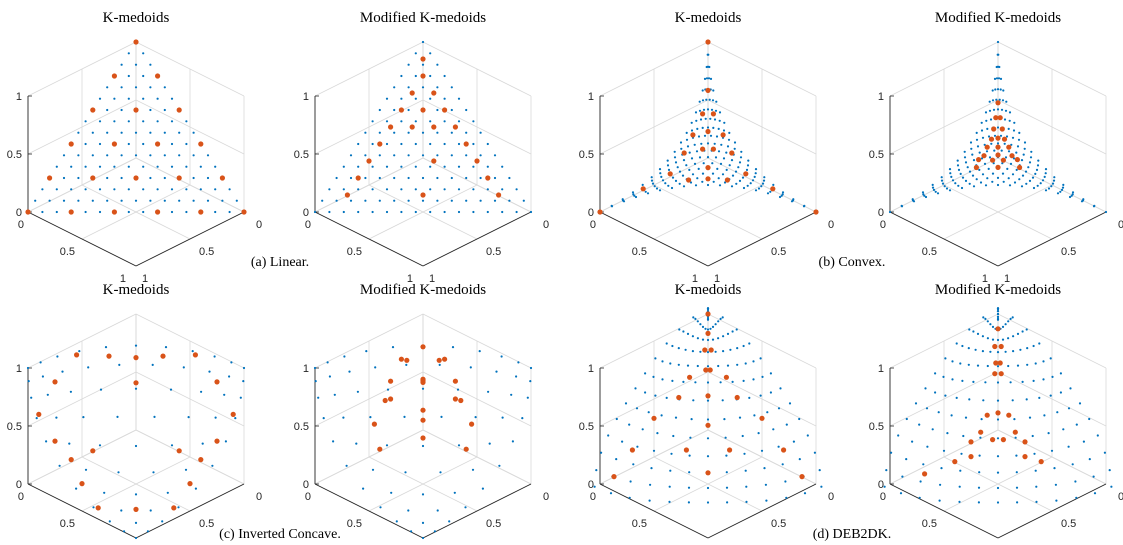 The height and width of the screenshot is (545, 1123). What do you see at coordinates (1068, 252) in the screenshot?
I see `y-tick-label: 0.5` at bounding box center [1068, 252].